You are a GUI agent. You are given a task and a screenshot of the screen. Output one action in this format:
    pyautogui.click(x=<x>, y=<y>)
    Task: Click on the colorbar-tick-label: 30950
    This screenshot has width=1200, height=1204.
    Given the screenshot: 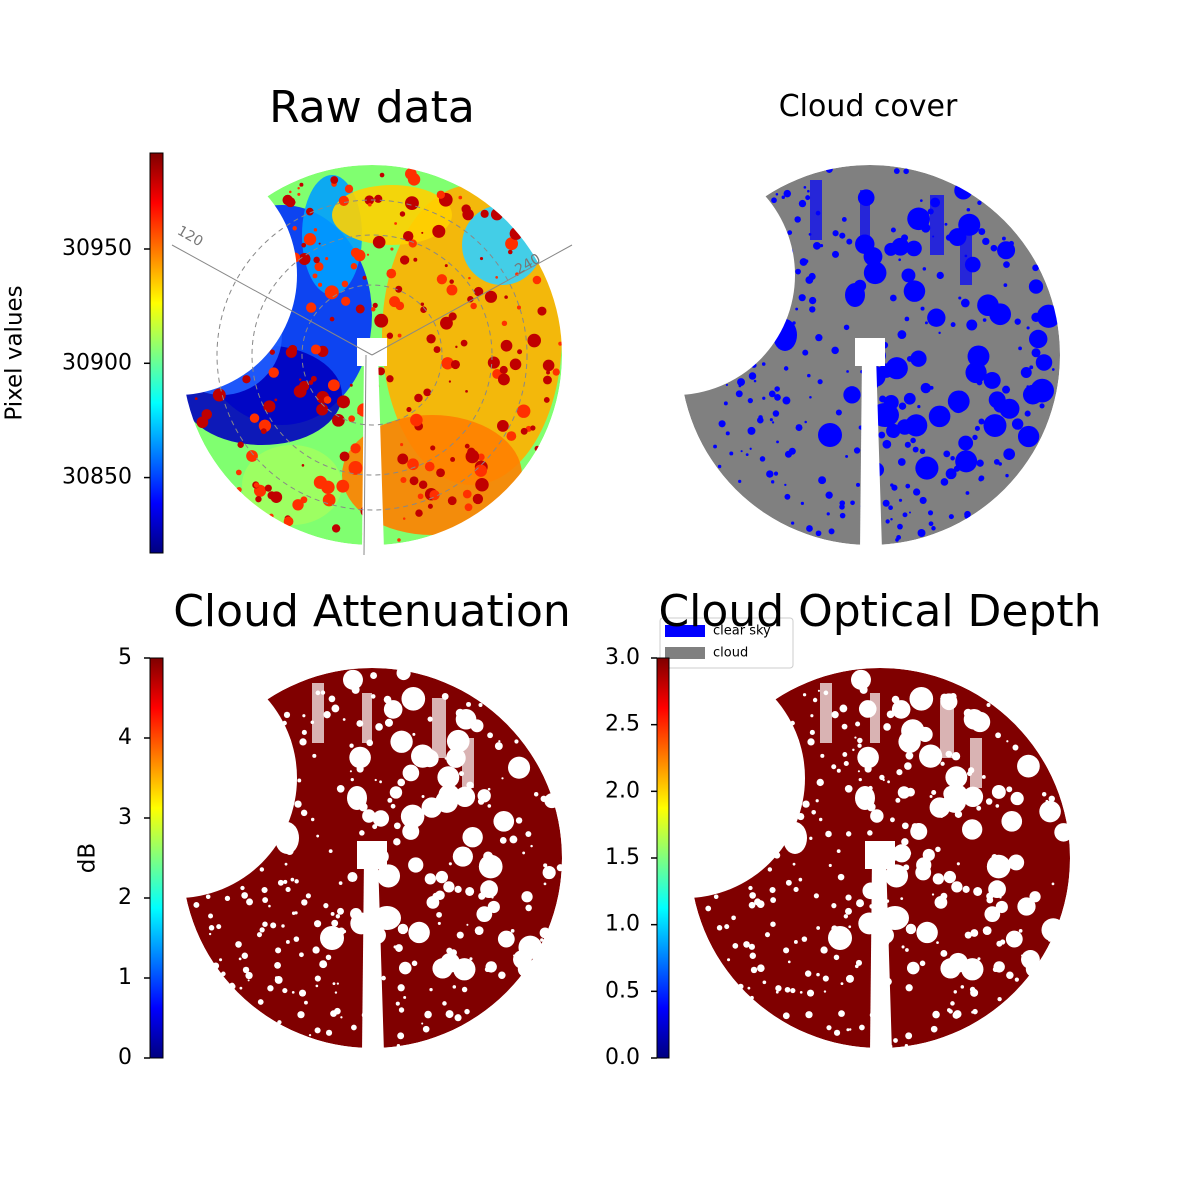 What is the action you would take?
    pyautogui.click(x=97, y=248)
    